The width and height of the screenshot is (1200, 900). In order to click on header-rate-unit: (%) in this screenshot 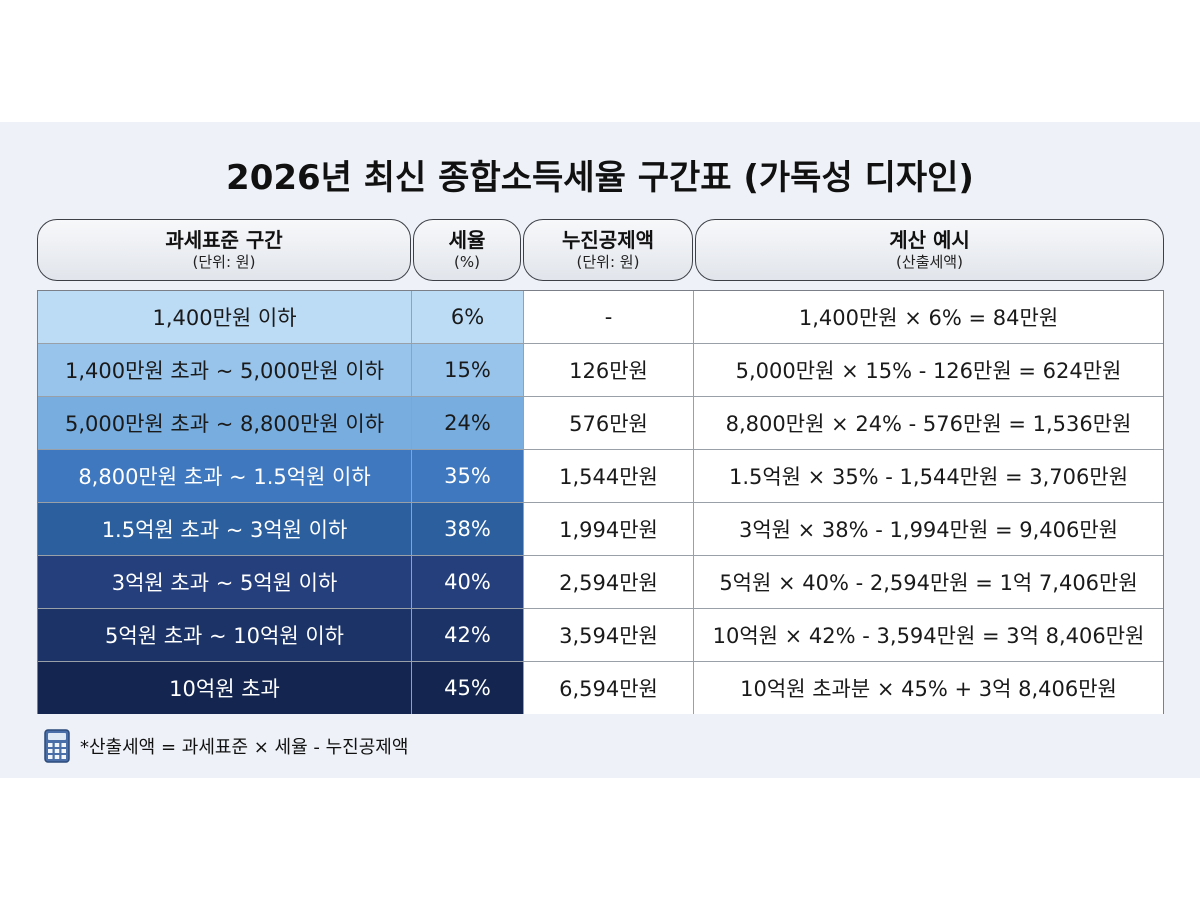, I will do `click(467, 262)`.